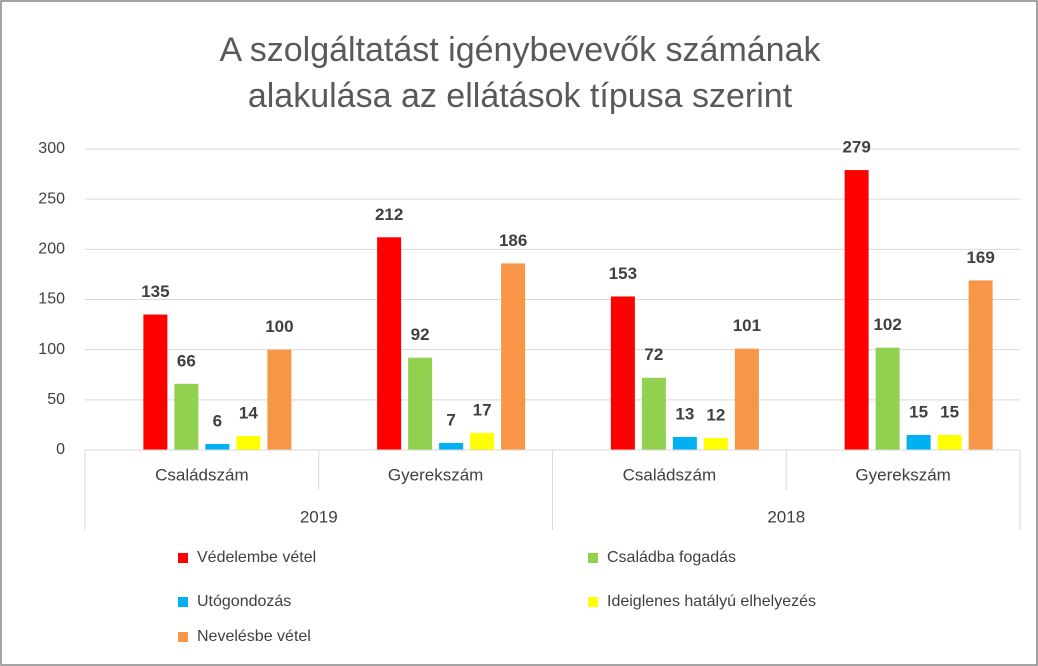 This screenshot has height=666, width=1038. What do you see at coordinates (279, 326) in the screenshot?
I see `data-label: 100` at bounding box center [279, 326].